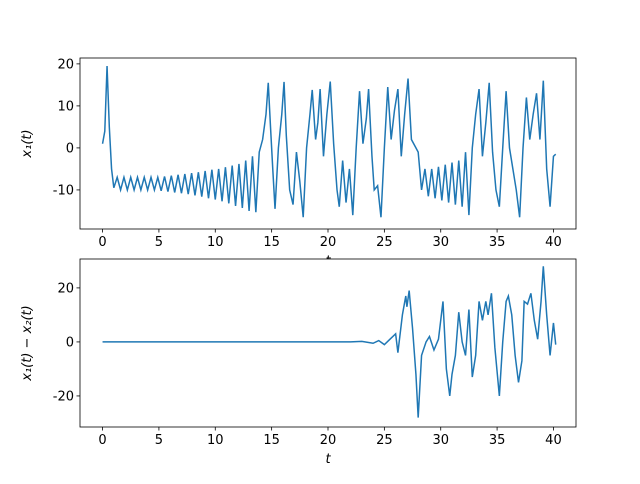 The image size is (640, 484). What do you see at coordinates (63, 190) in the screenshot?
I see `y-tick-label: -10` at bounding box center [63, 190].